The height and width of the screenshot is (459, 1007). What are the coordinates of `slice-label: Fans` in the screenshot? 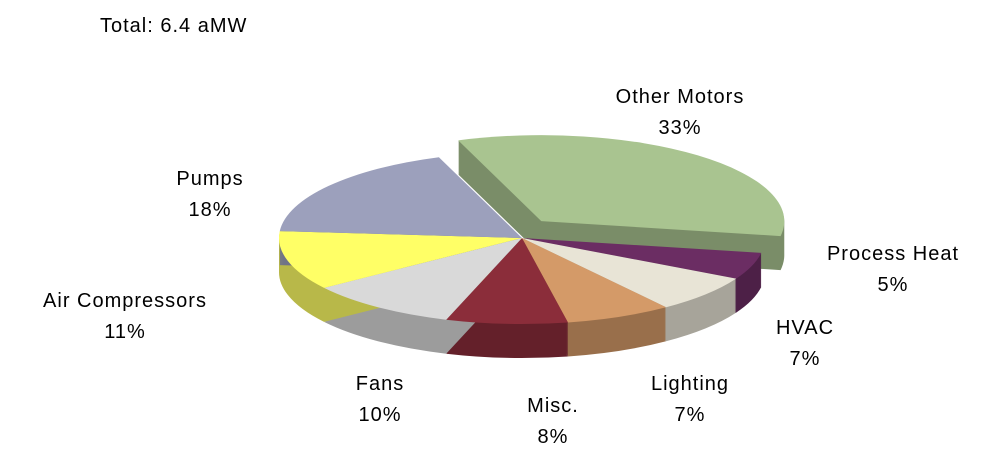 It's located at (380, 384).